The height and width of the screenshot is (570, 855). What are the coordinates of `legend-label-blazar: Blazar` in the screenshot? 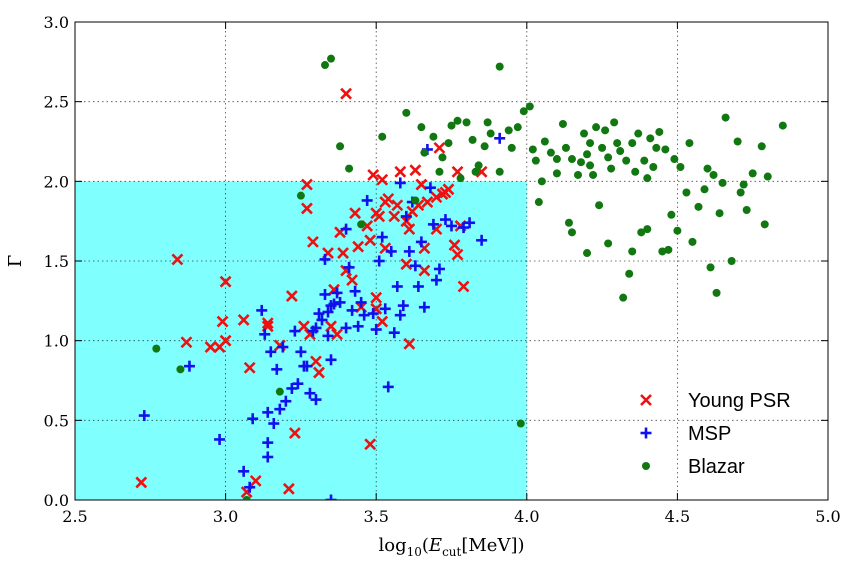 It's located at (716, 467).